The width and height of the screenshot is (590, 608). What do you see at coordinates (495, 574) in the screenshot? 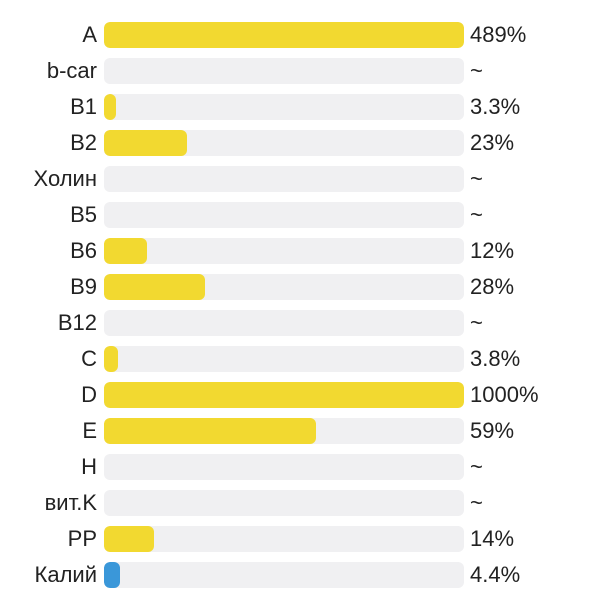
I see `value-label: 4.4%` at bounding box center [495, 574].